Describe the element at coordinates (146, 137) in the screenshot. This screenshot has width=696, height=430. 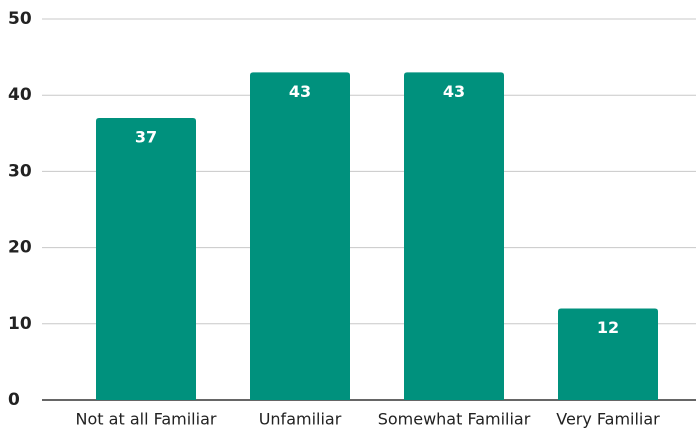
I see `data-label: 37` at that location.